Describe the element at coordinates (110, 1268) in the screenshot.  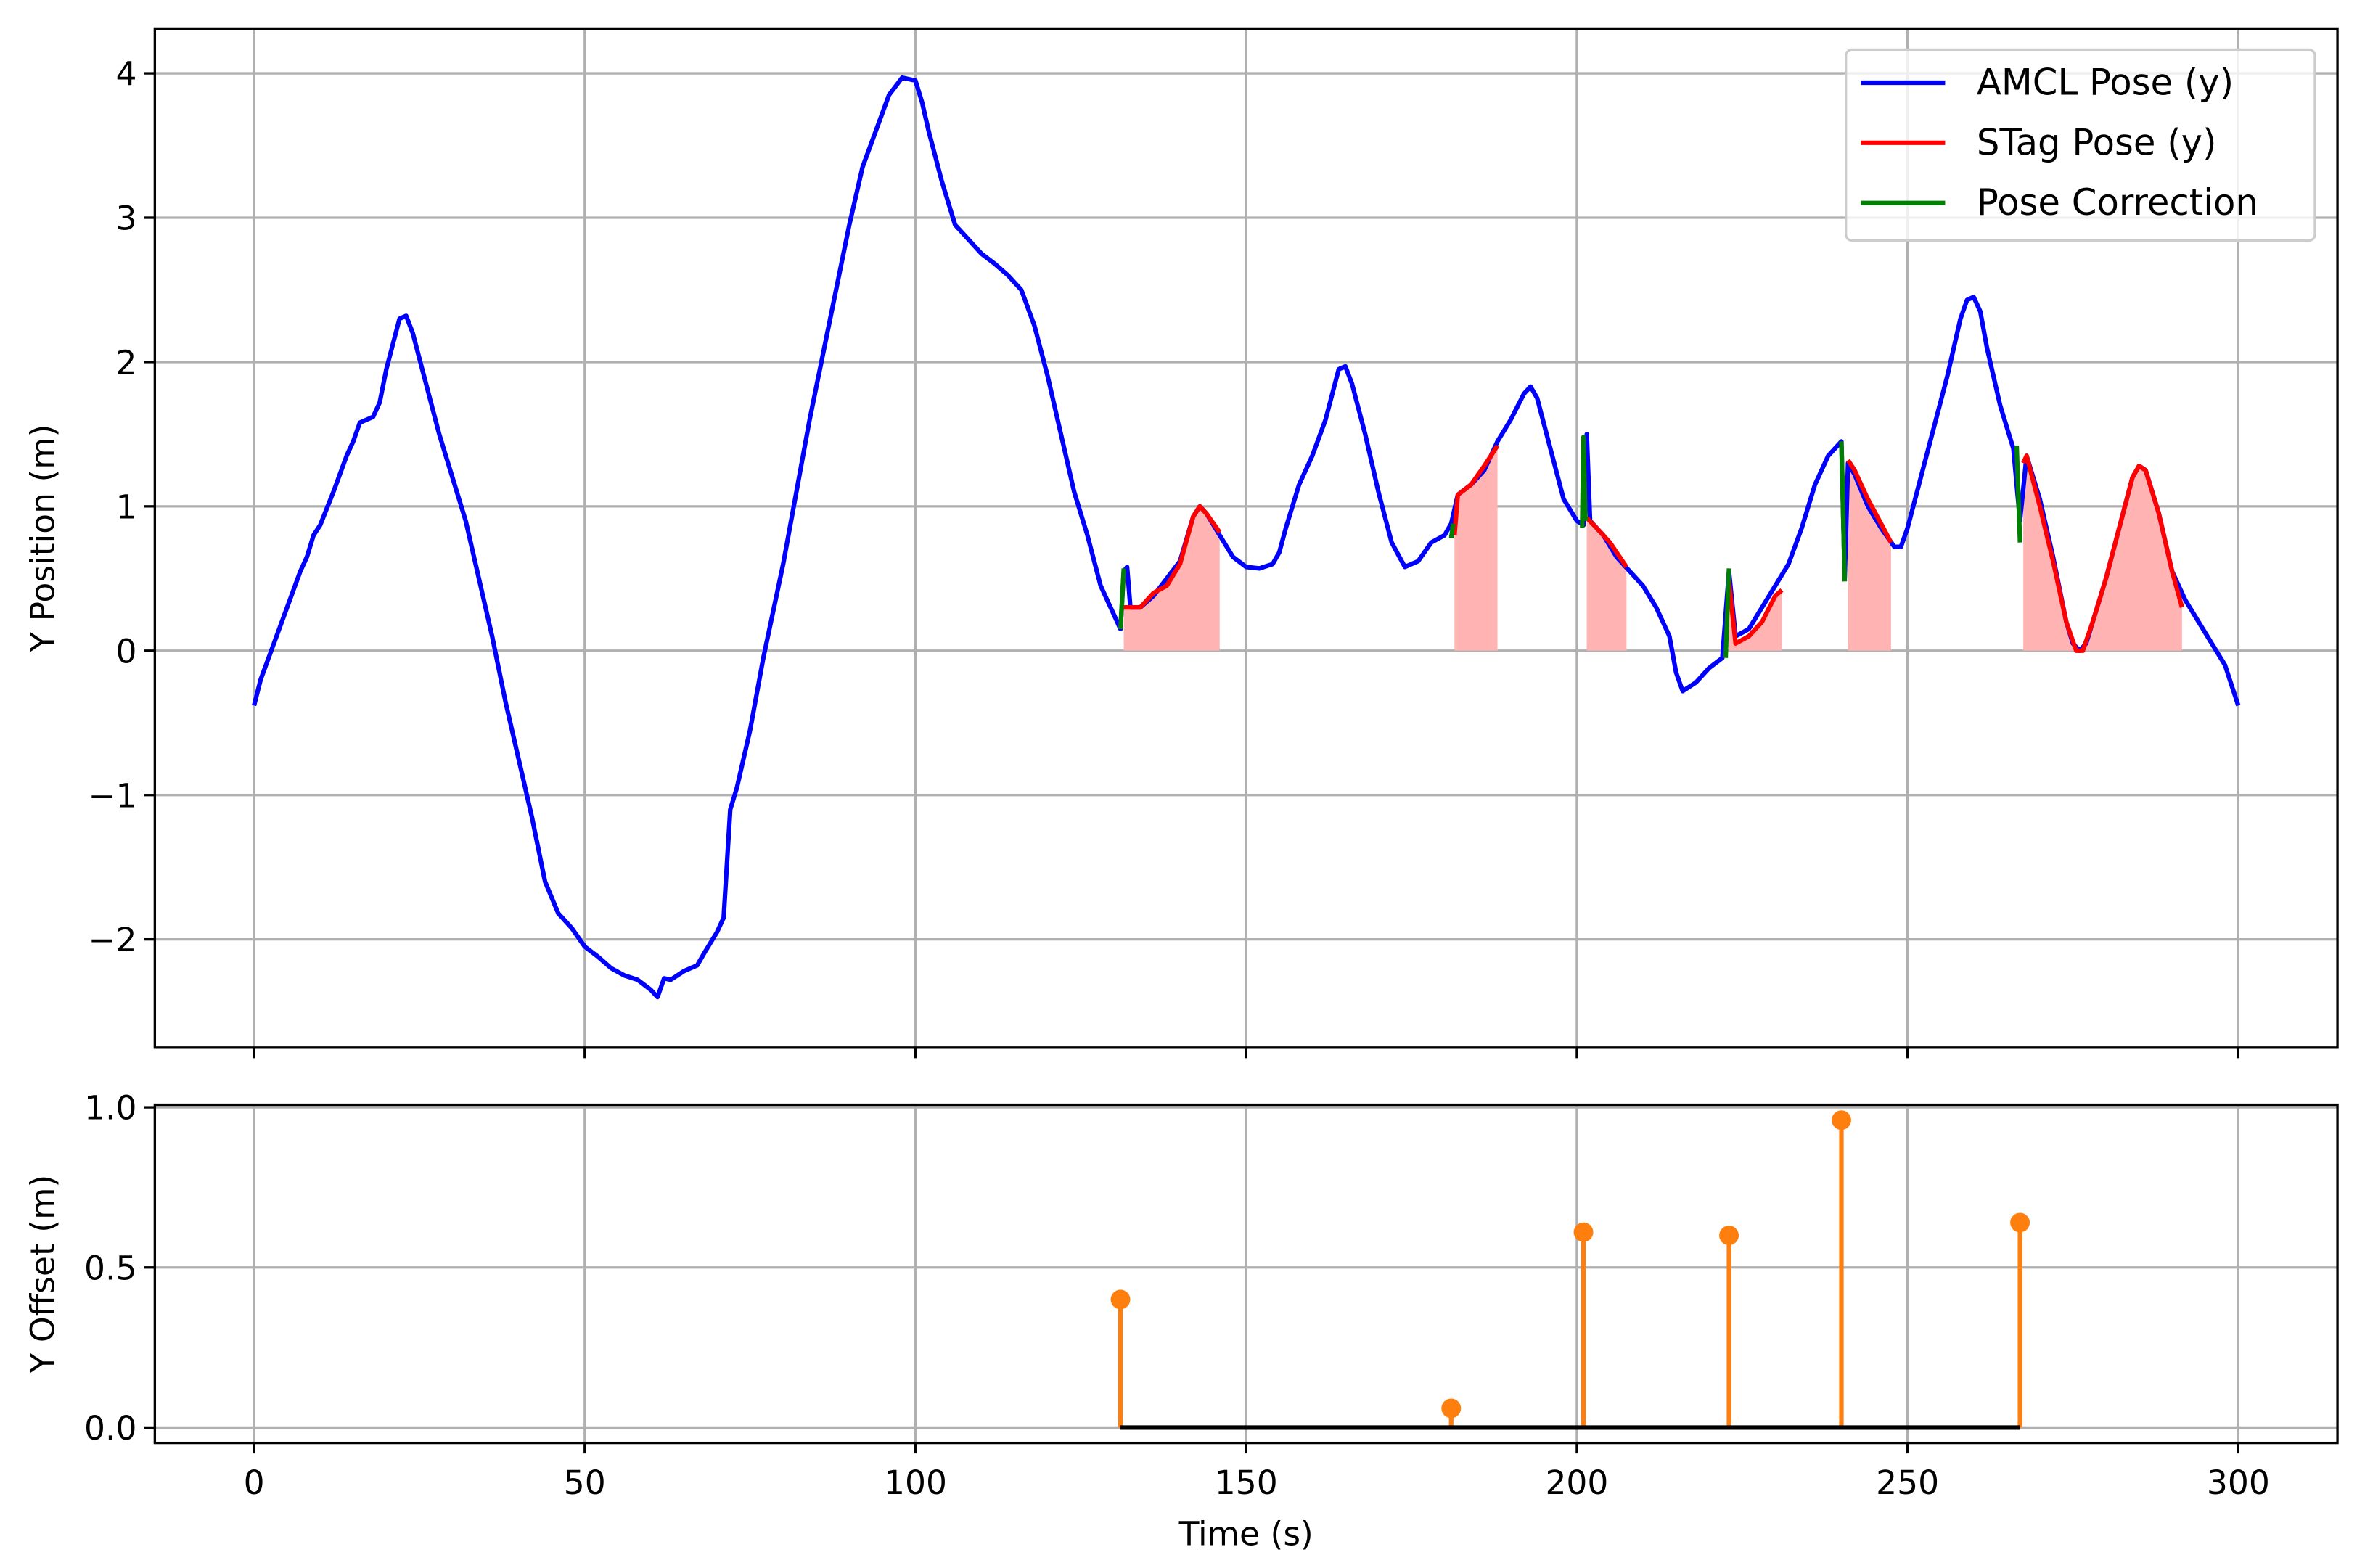
I see `y-tick-label: 0.5` at that location.